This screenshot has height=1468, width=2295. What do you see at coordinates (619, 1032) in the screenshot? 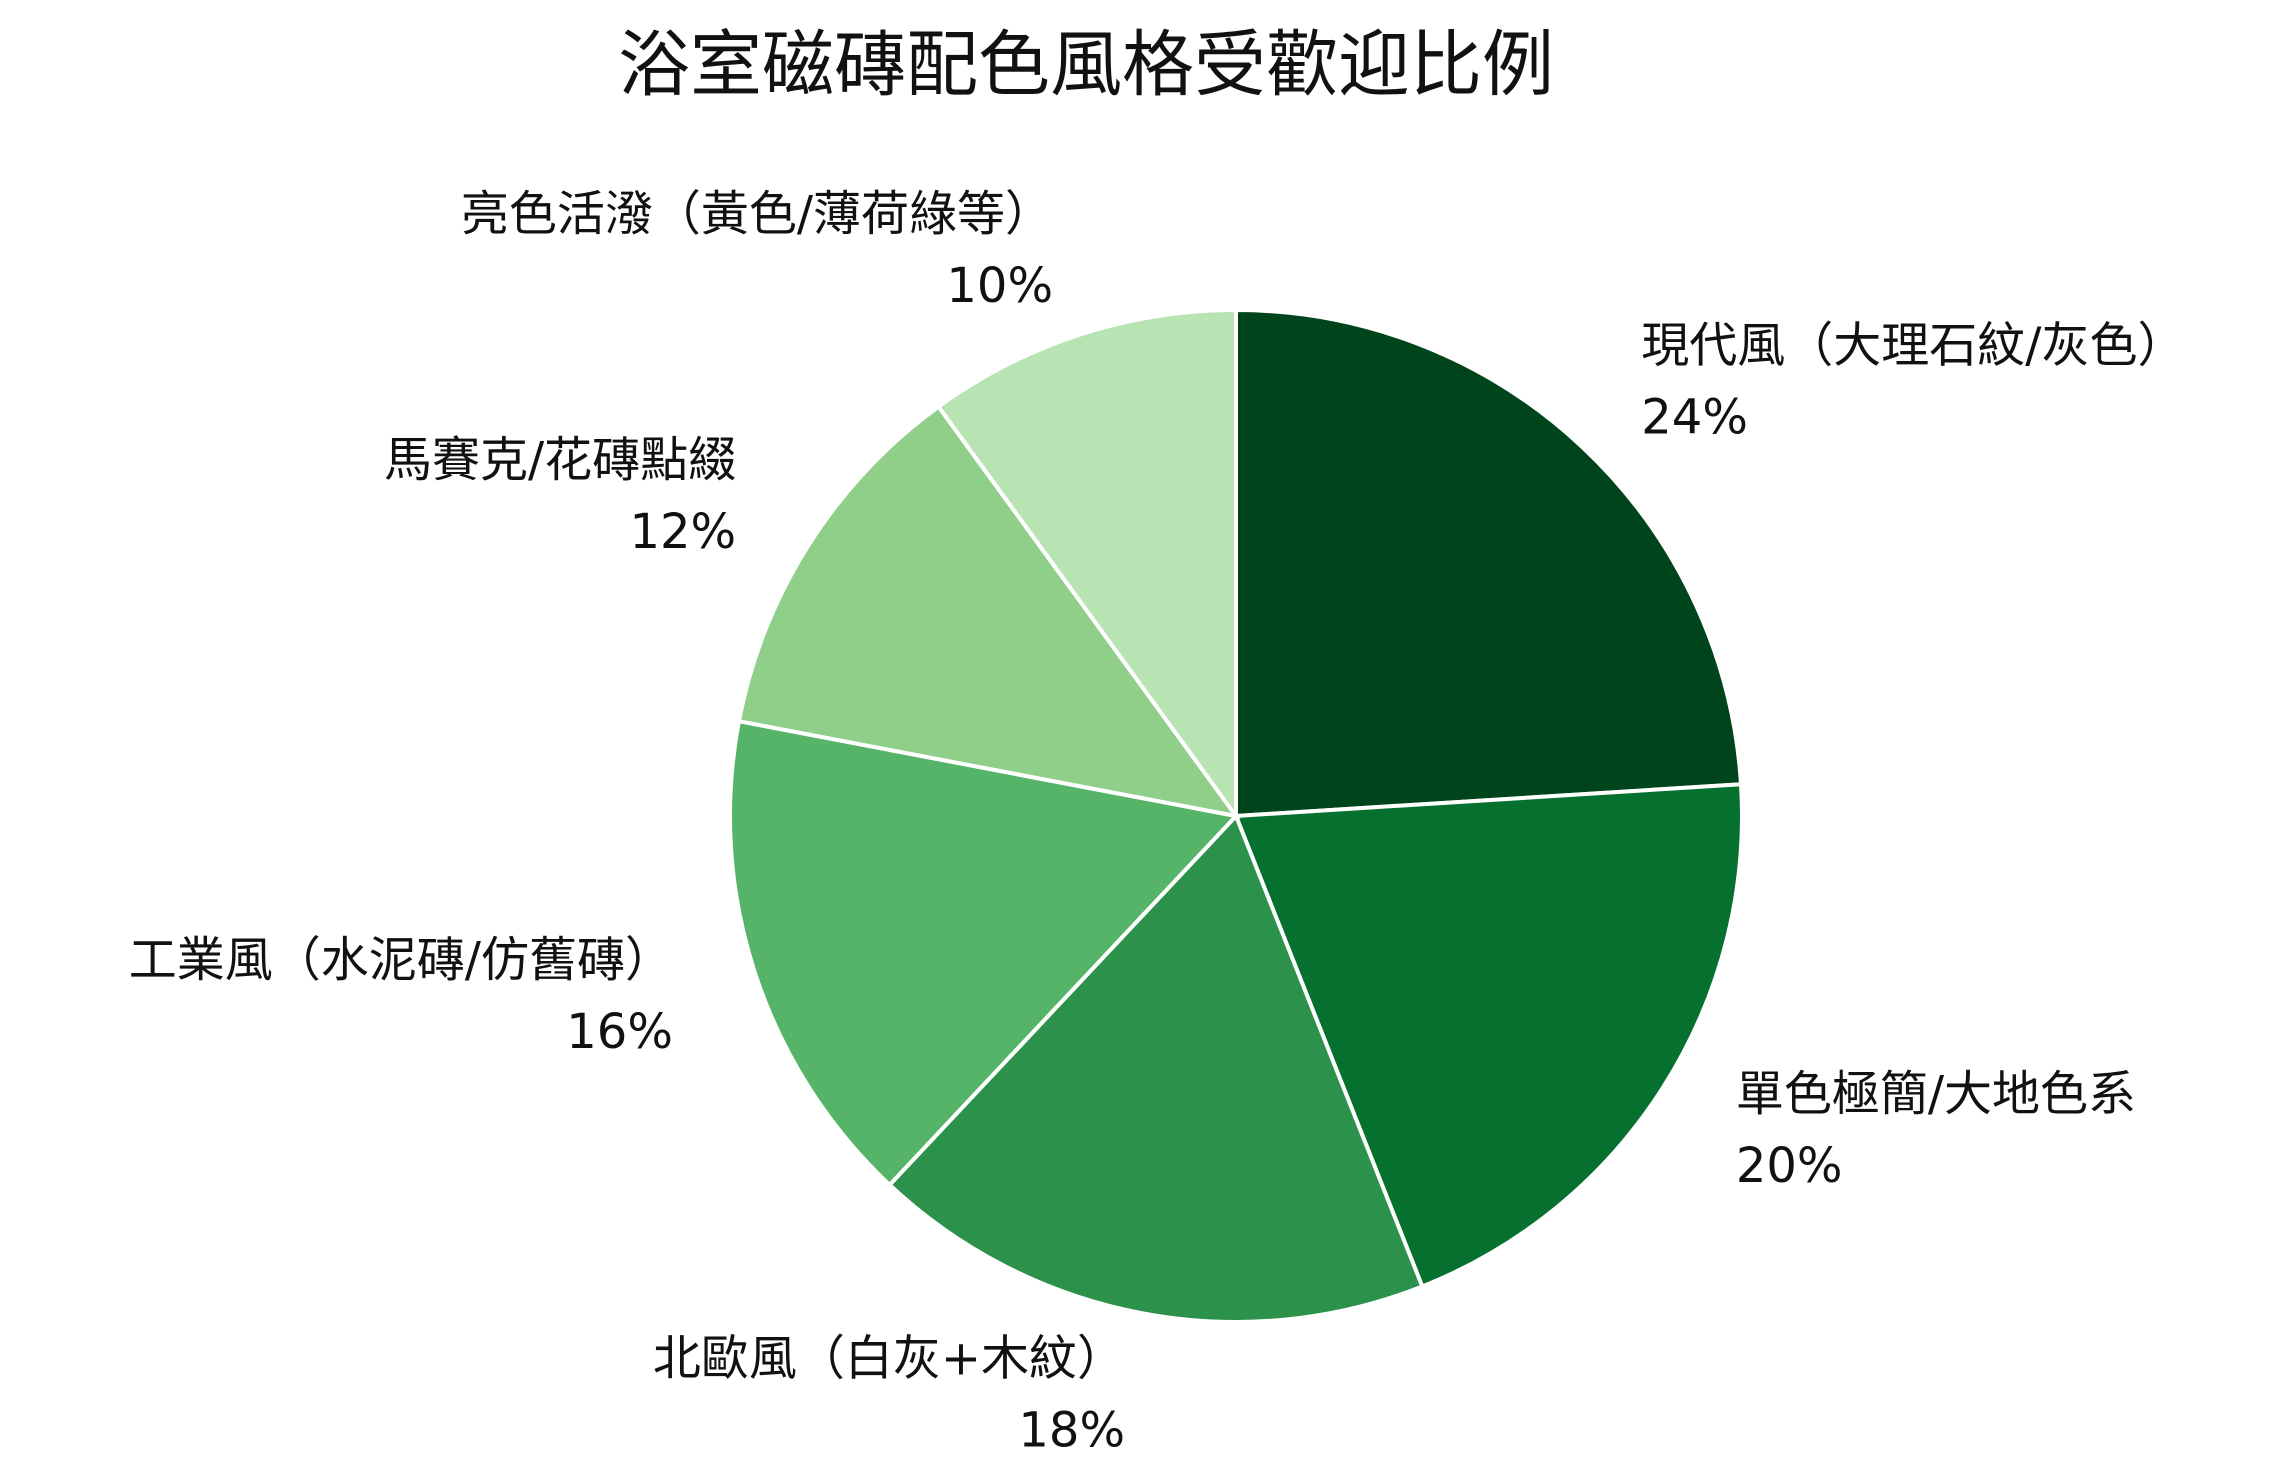
I see `slice-value-label: 16%` at bounding box center [619, 1032].